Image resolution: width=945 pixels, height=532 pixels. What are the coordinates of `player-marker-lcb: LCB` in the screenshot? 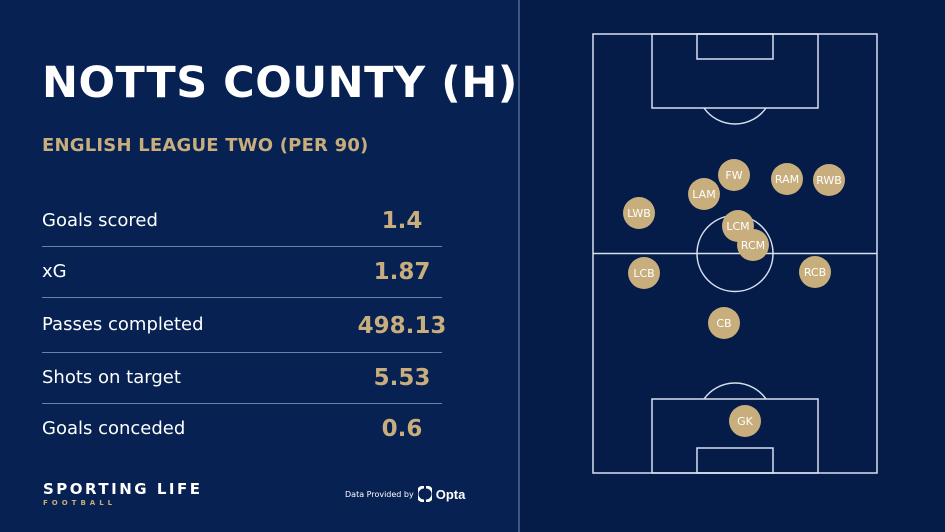 It's located at (644, 273).